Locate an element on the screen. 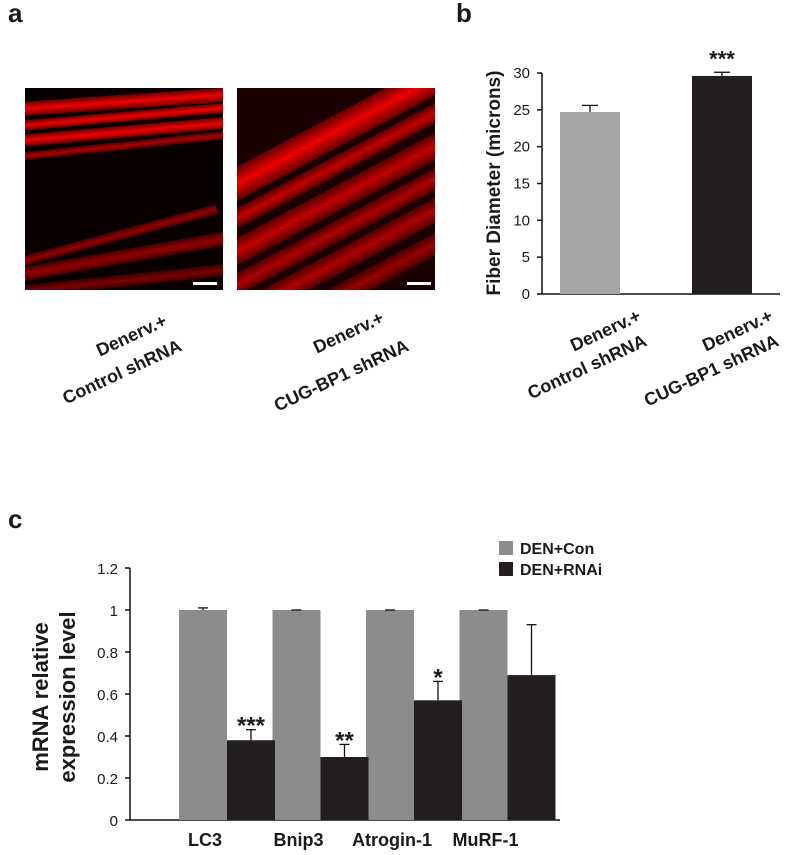 The height and width of the screenshot is (855, 787). y-tick-label: 25 is located at coordinates (521, 110).